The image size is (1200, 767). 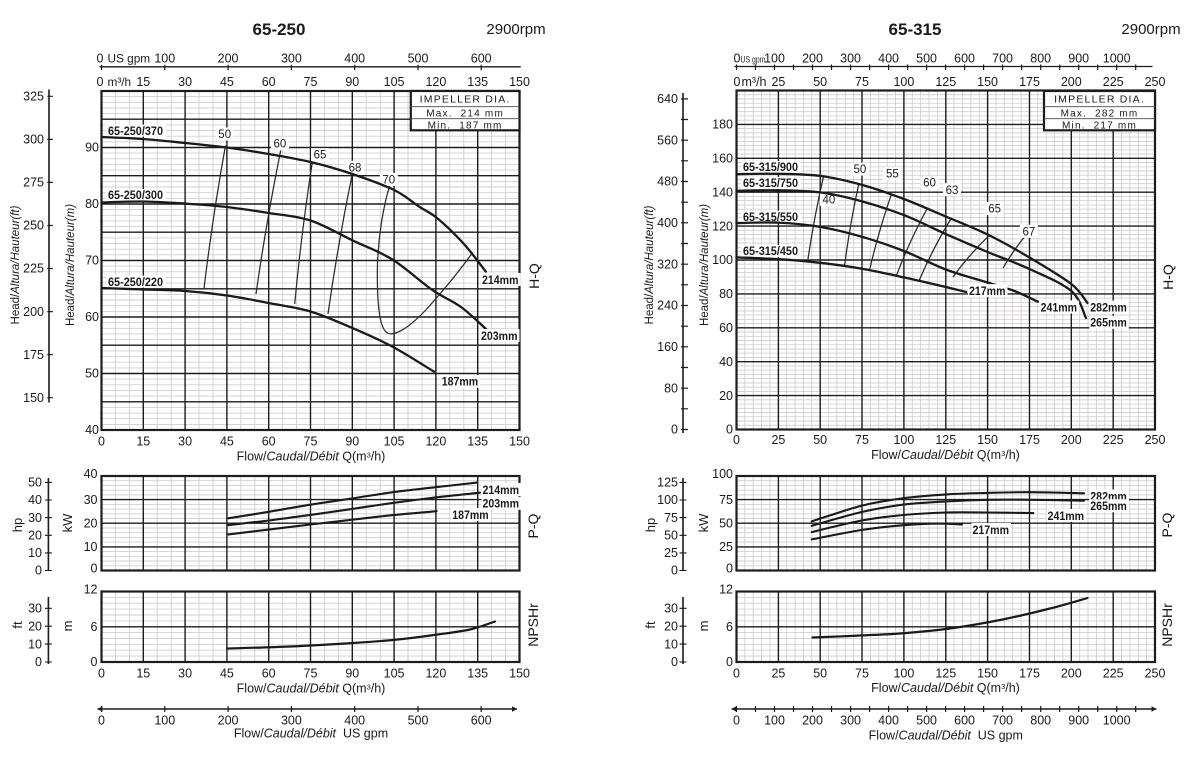 I want to click on svg-text: 68, so click(x=355, y=168).